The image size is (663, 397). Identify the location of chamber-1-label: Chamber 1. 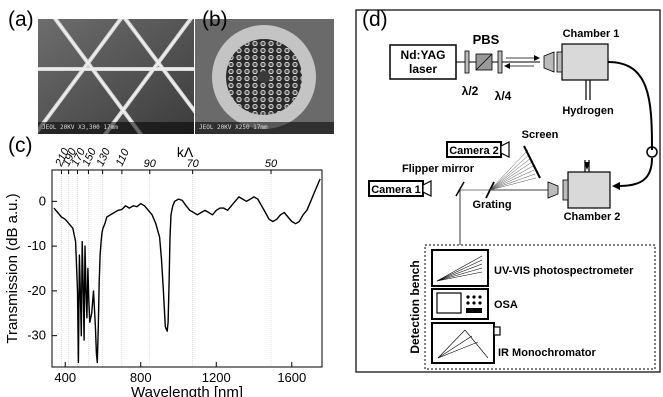
(591, 34).